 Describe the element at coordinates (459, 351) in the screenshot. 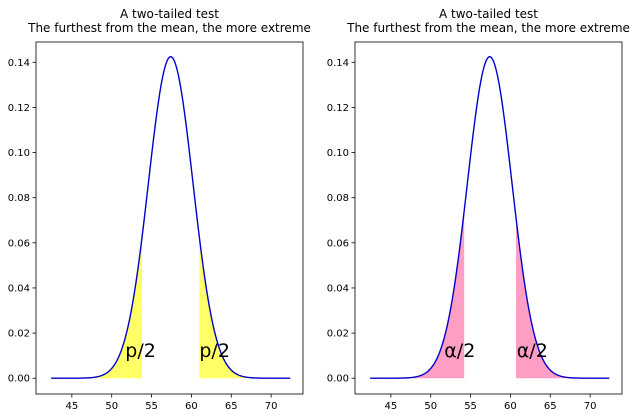

I see `chart-right-annotation-lower: α/2` at that location.